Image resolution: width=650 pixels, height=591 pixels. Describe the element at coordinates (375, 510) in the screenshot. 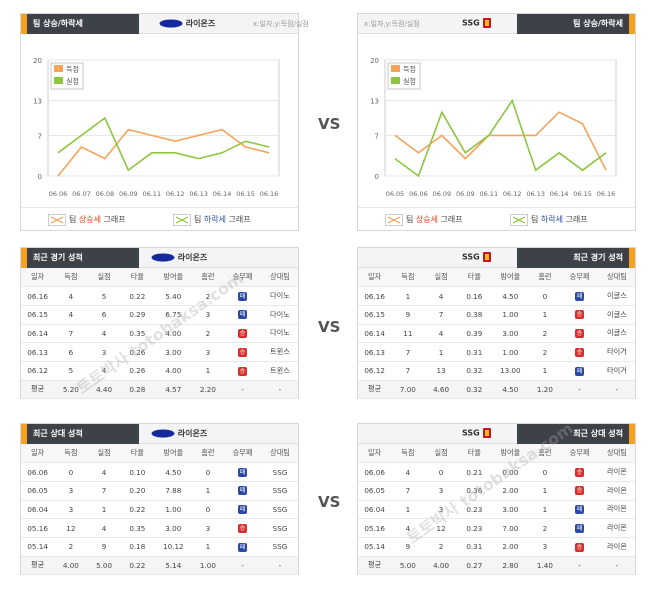

I see `table-cell: 06.04` at that location.